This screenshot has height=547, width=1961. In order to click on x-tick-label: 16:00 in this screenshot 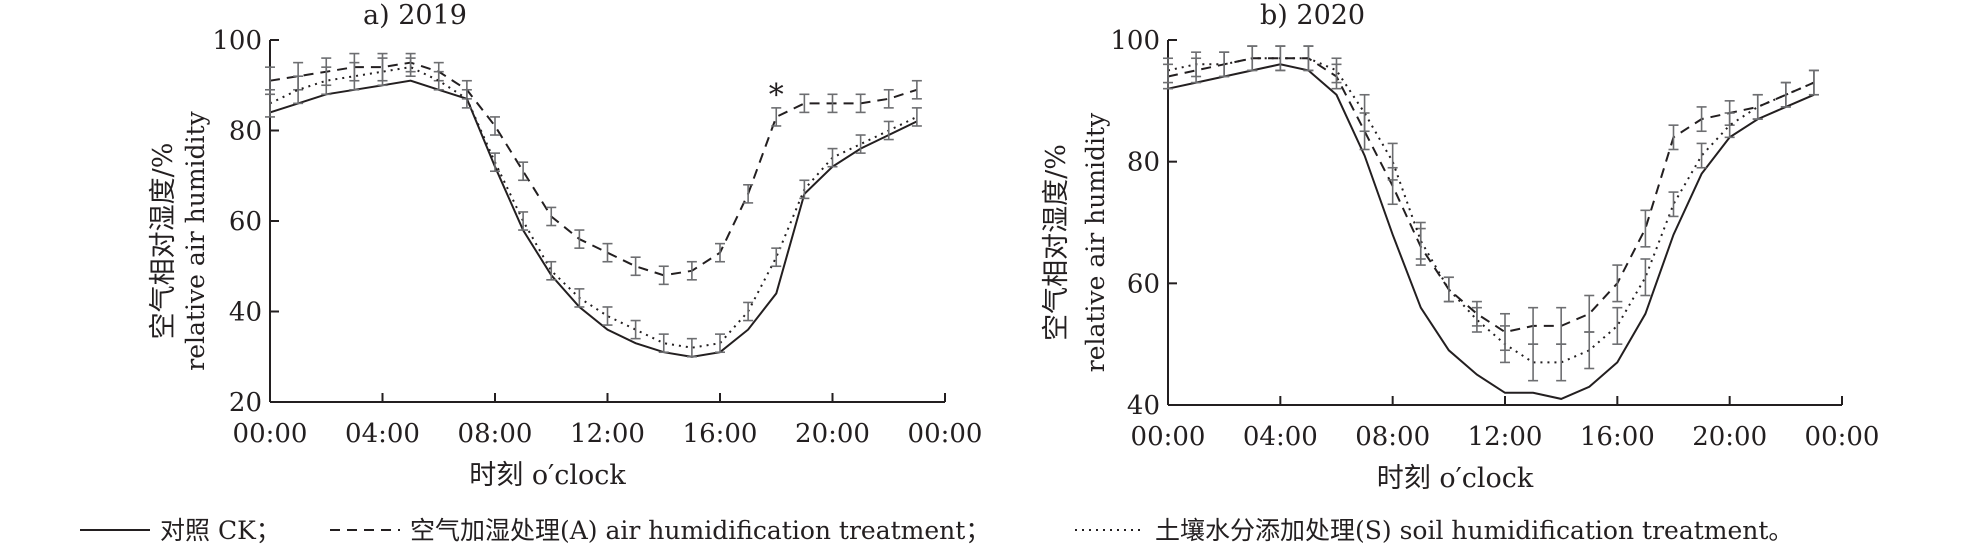, I will do `click(720, 434)`.